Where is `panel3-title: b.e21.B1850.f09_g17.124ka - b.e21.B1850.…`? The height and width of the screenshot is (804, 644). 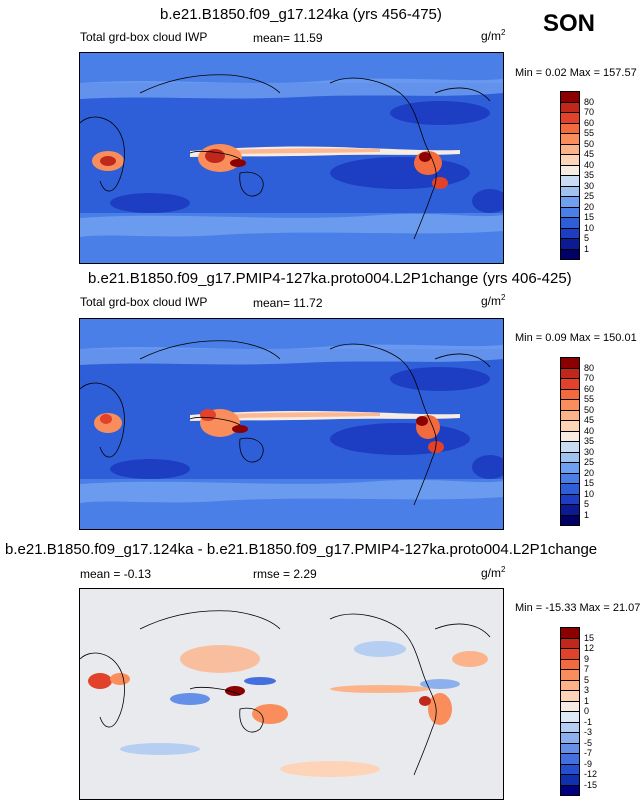 panel3-title: b.e21.B1850.f09_g17.124ka - b.e21.B1850.… is located at coordinates (301, 549).